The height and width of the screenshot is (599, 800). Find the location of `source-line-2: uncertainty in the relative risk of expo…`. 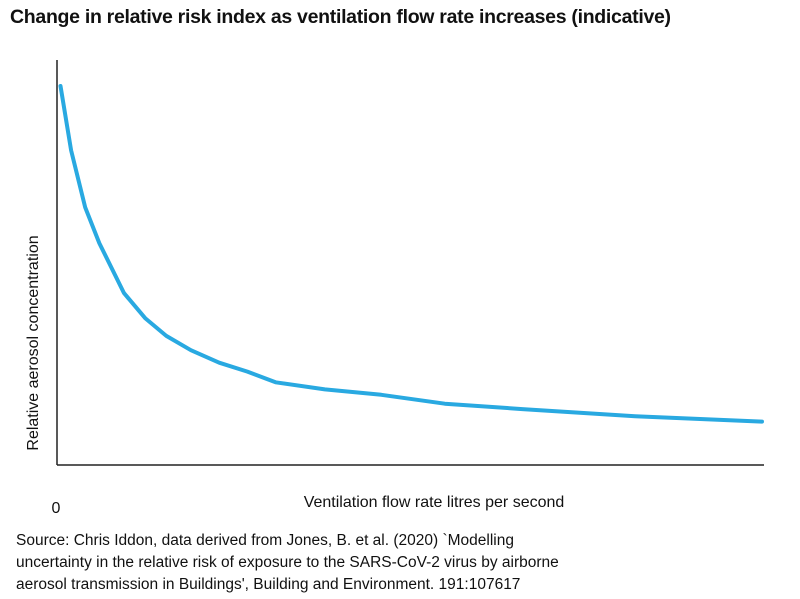

source-line-2: uncertainty in the relative risk of expo… is located at coordinates (287, 562).